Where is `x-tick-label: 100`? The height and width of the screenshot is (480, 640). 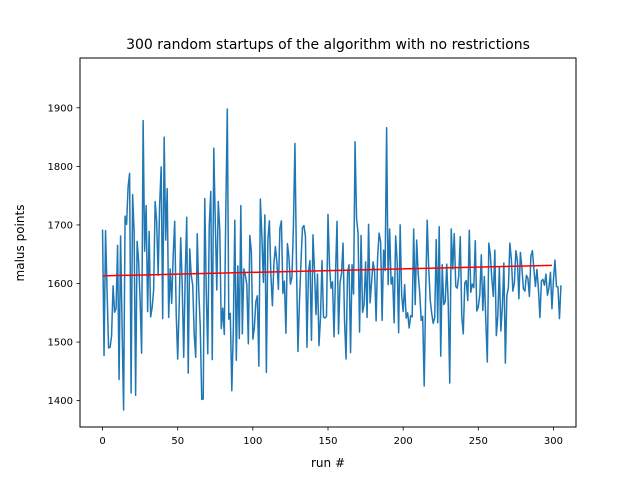
x-tick-label: 100 is located at coordinates (252, 441).